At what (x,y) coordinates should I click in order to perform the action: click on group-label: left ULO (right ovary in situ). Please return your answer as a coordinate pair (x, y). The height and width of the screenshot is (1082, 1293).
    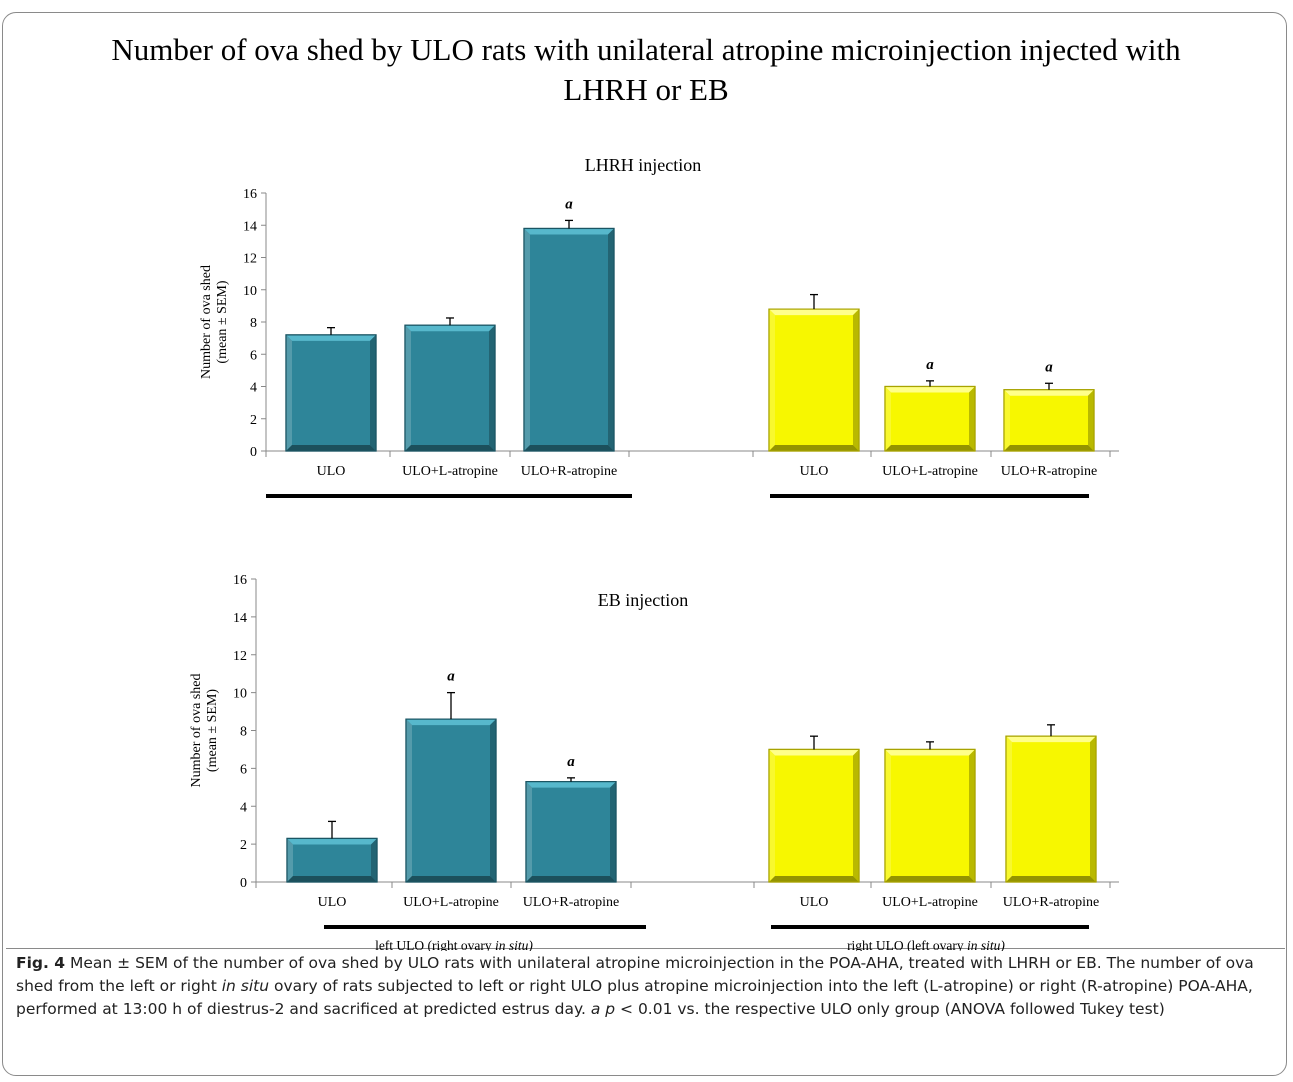
    Looking at the image, I should click on (444, 508).